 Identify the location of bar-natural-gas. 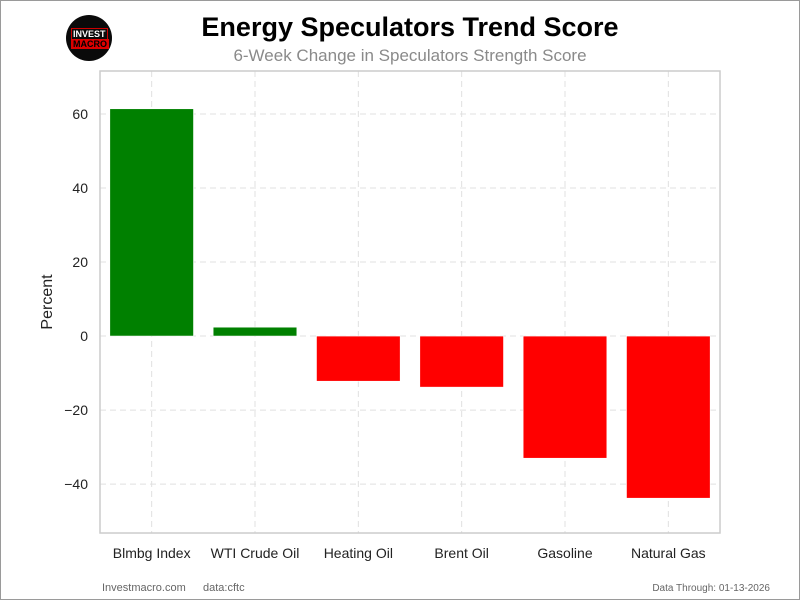
(668, 417).